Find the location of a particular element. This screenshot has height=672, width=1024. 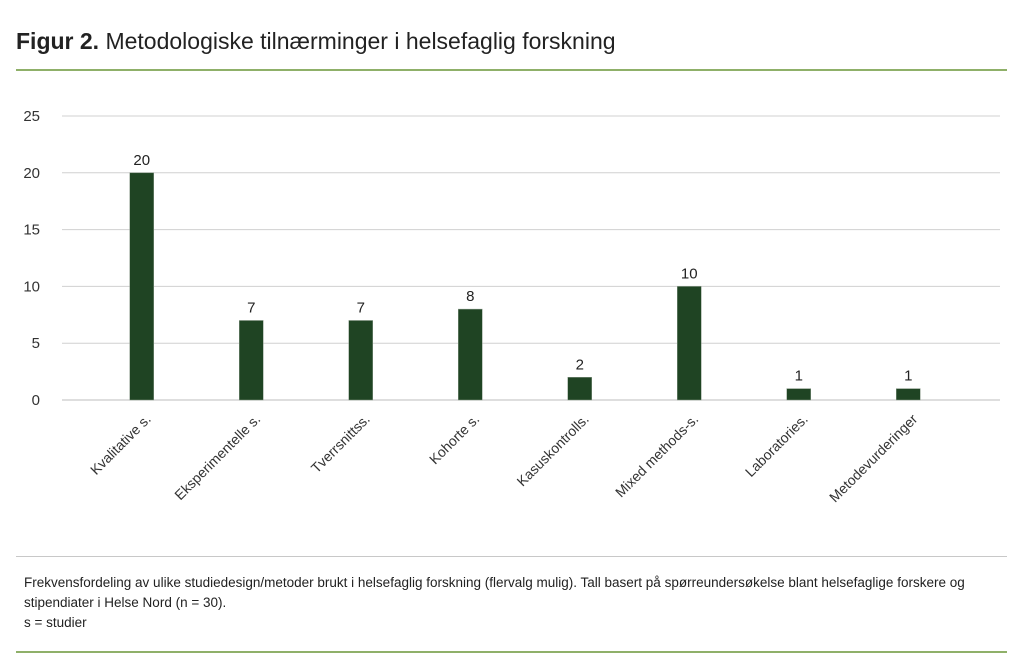

y-tick-label: 5 is located at coordinates (36, 343).